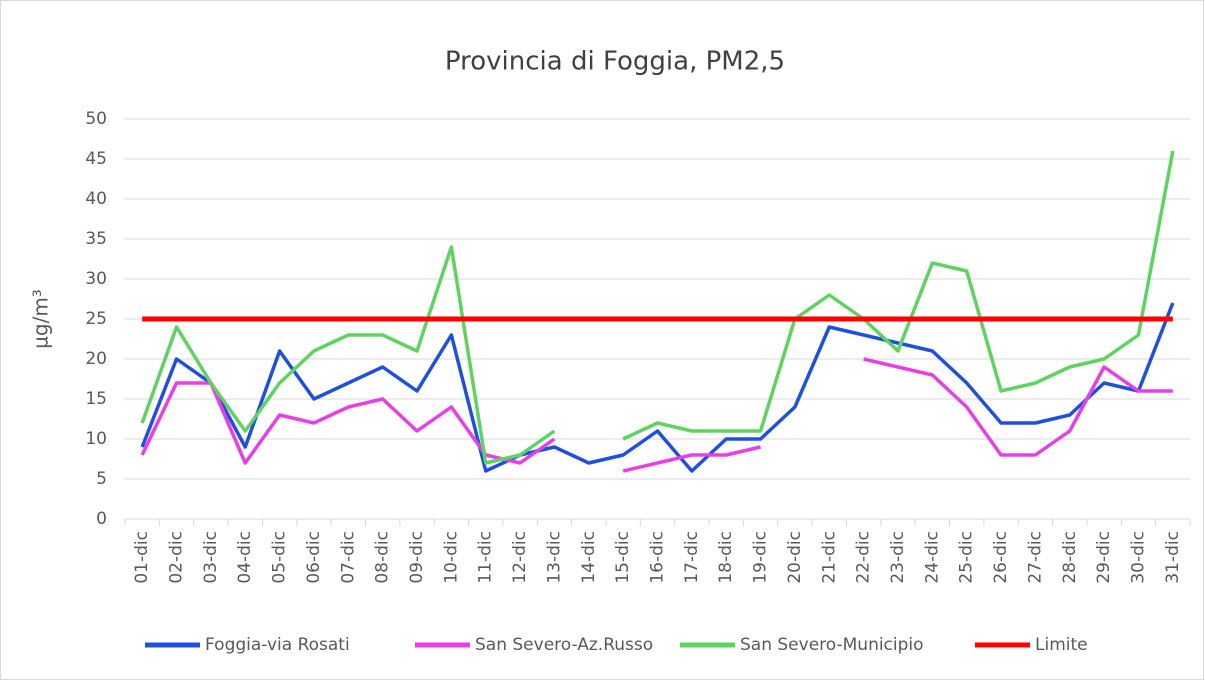 The height and width of the screenshot is (681, 1205). Describe the element at coordinates (96, 399) in the screenshot. I see `y-tick-label: 15` at that location.